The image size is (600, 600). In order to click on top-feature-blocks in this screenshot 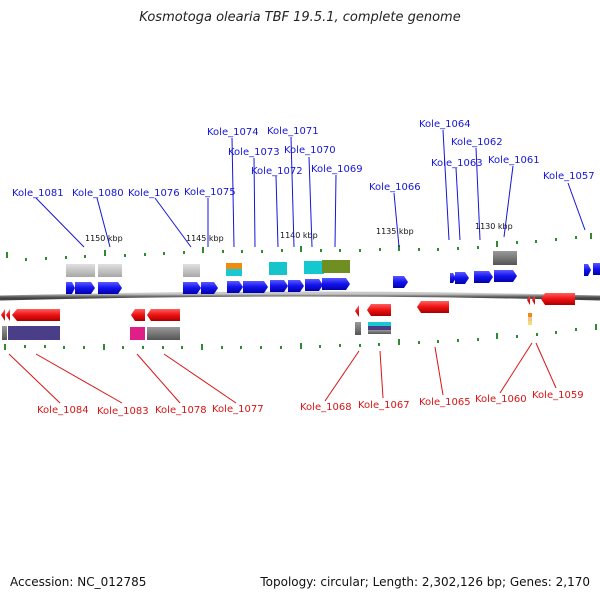, I will do `click(291, 264)`.